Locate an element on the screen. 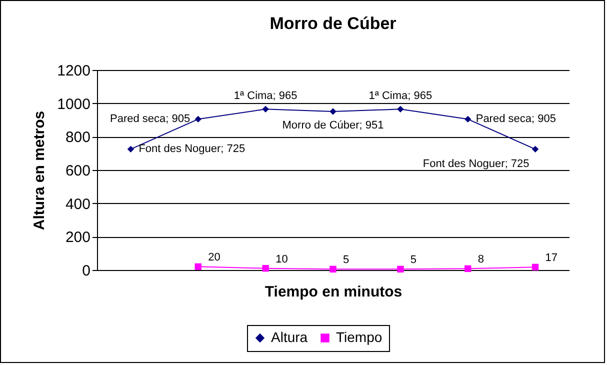 The width and height of the screenshot is (607, 365). data-label: Morro de Cúber; 951 is located at coordinates (333, 126).